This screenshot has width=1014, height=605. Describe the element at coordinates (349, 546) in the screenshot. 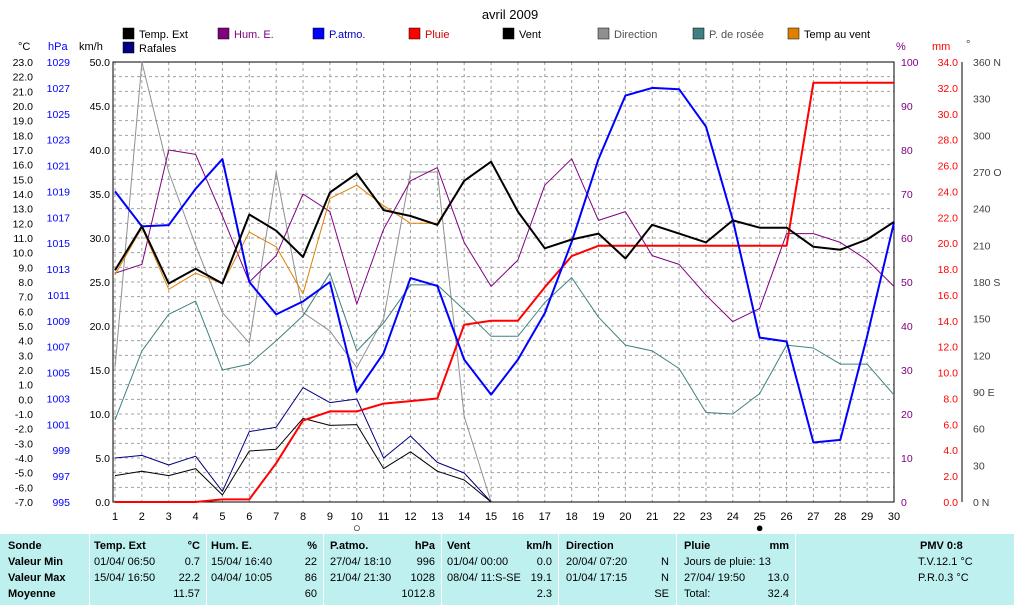

I see `patmo-title: P.atmo.` at that location.